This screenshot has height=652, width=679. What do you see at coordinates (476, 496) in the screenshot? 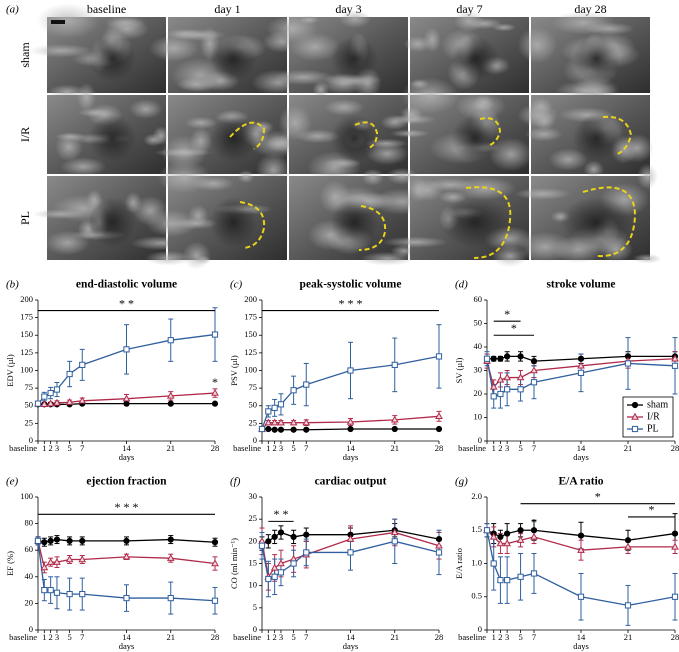
I see `y-tick-label: 2.0` at bounding box center [476, 496].